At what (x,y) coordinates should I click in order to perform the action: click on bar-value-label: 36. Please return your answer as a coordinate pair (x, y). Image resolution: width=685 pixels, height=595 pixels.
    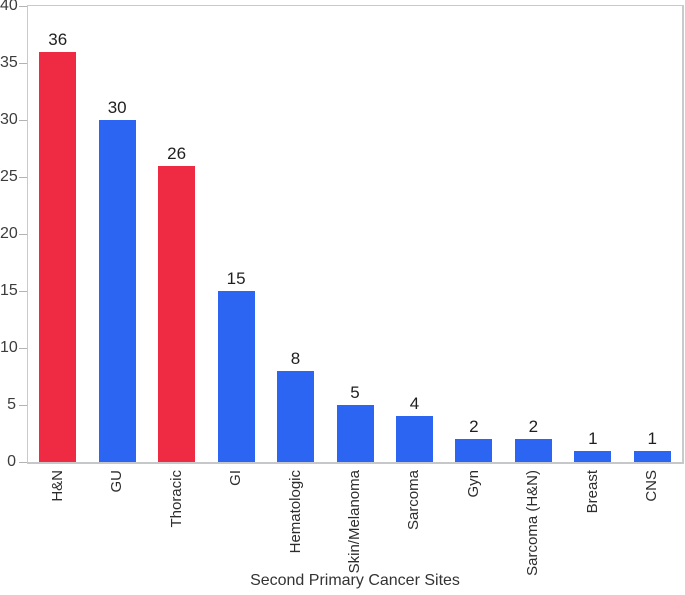
    Looking at the image, I should click on (58, 39).